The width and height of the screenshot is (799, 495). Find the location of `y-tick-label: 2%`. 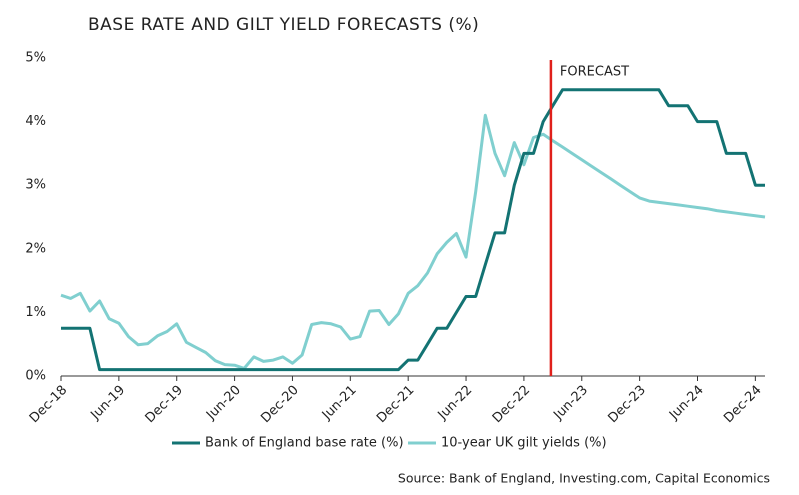

y-tick-label: 2% is located at coordinates (35, 248).